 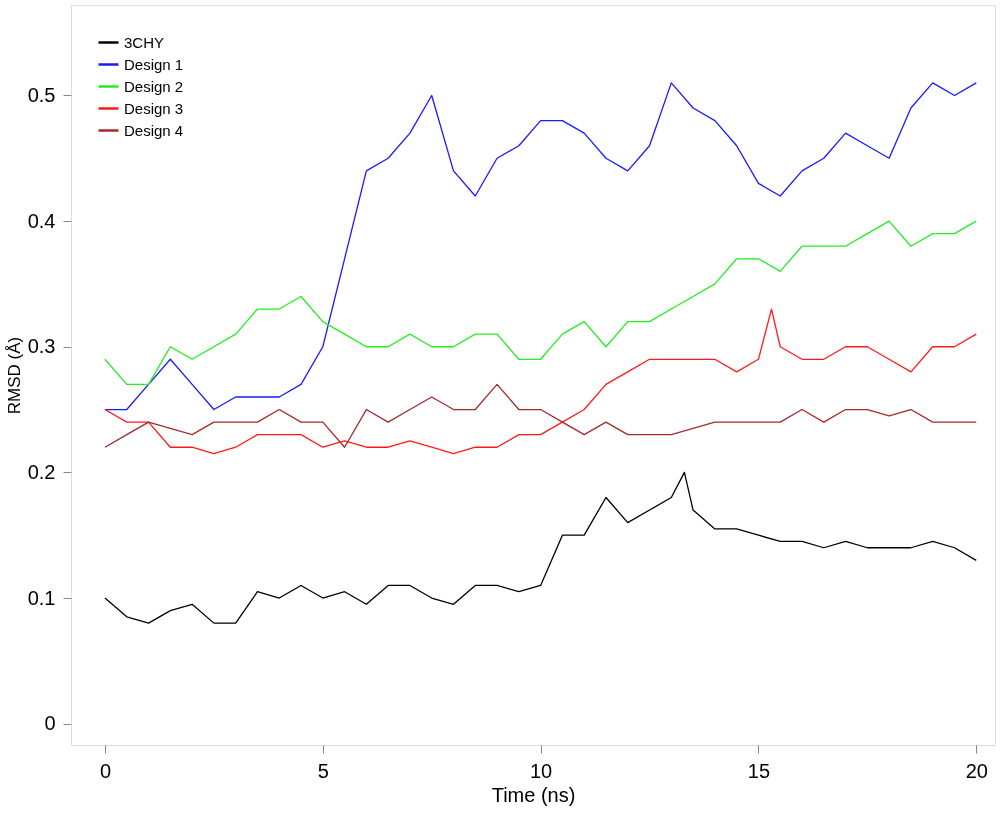 What do you see at coordinates (144, 42) in the screenshot?
I see `legend-label: 3CHY` at bounding box center [144, 42].